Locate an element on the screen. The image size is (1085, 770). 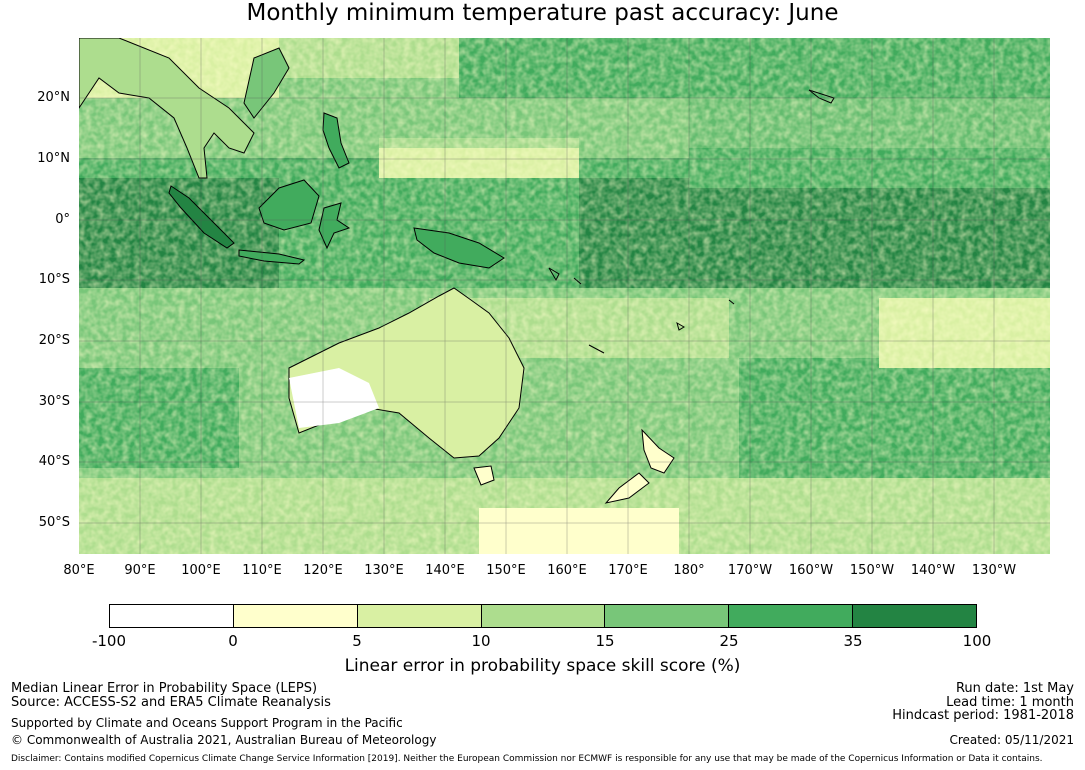
borneo-outline is located at coordinates (289, 205).